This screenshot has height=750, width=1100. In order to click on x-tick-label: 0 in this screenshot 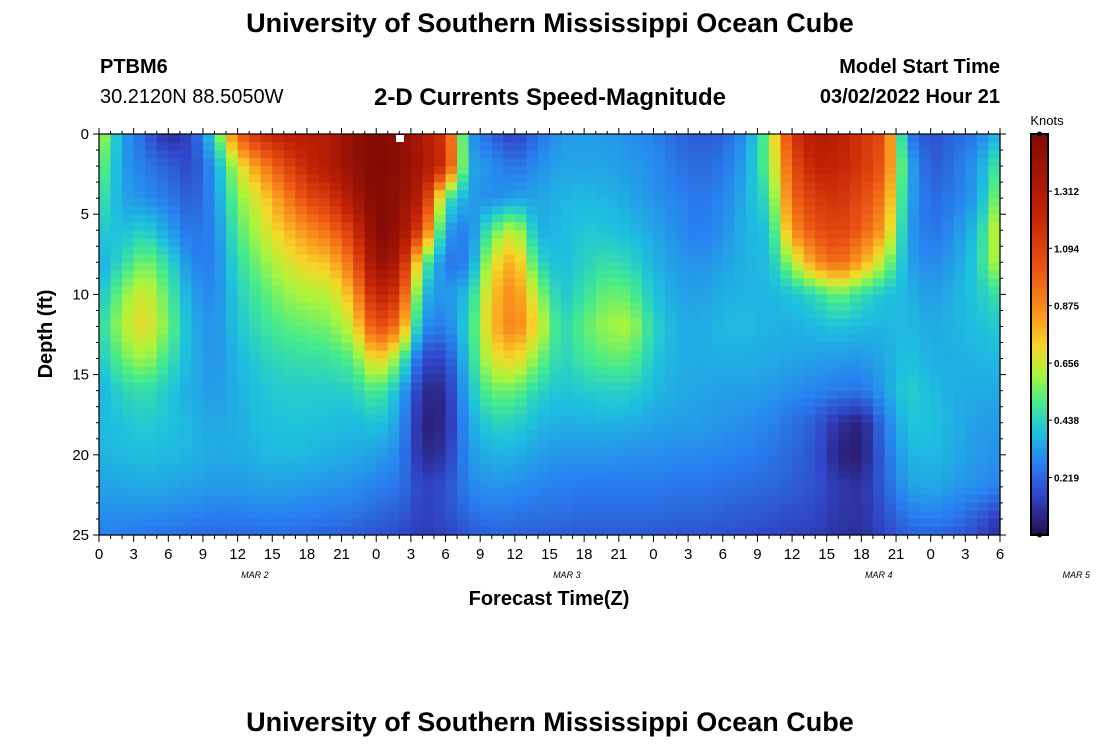, I will do `click(931, 554)`.